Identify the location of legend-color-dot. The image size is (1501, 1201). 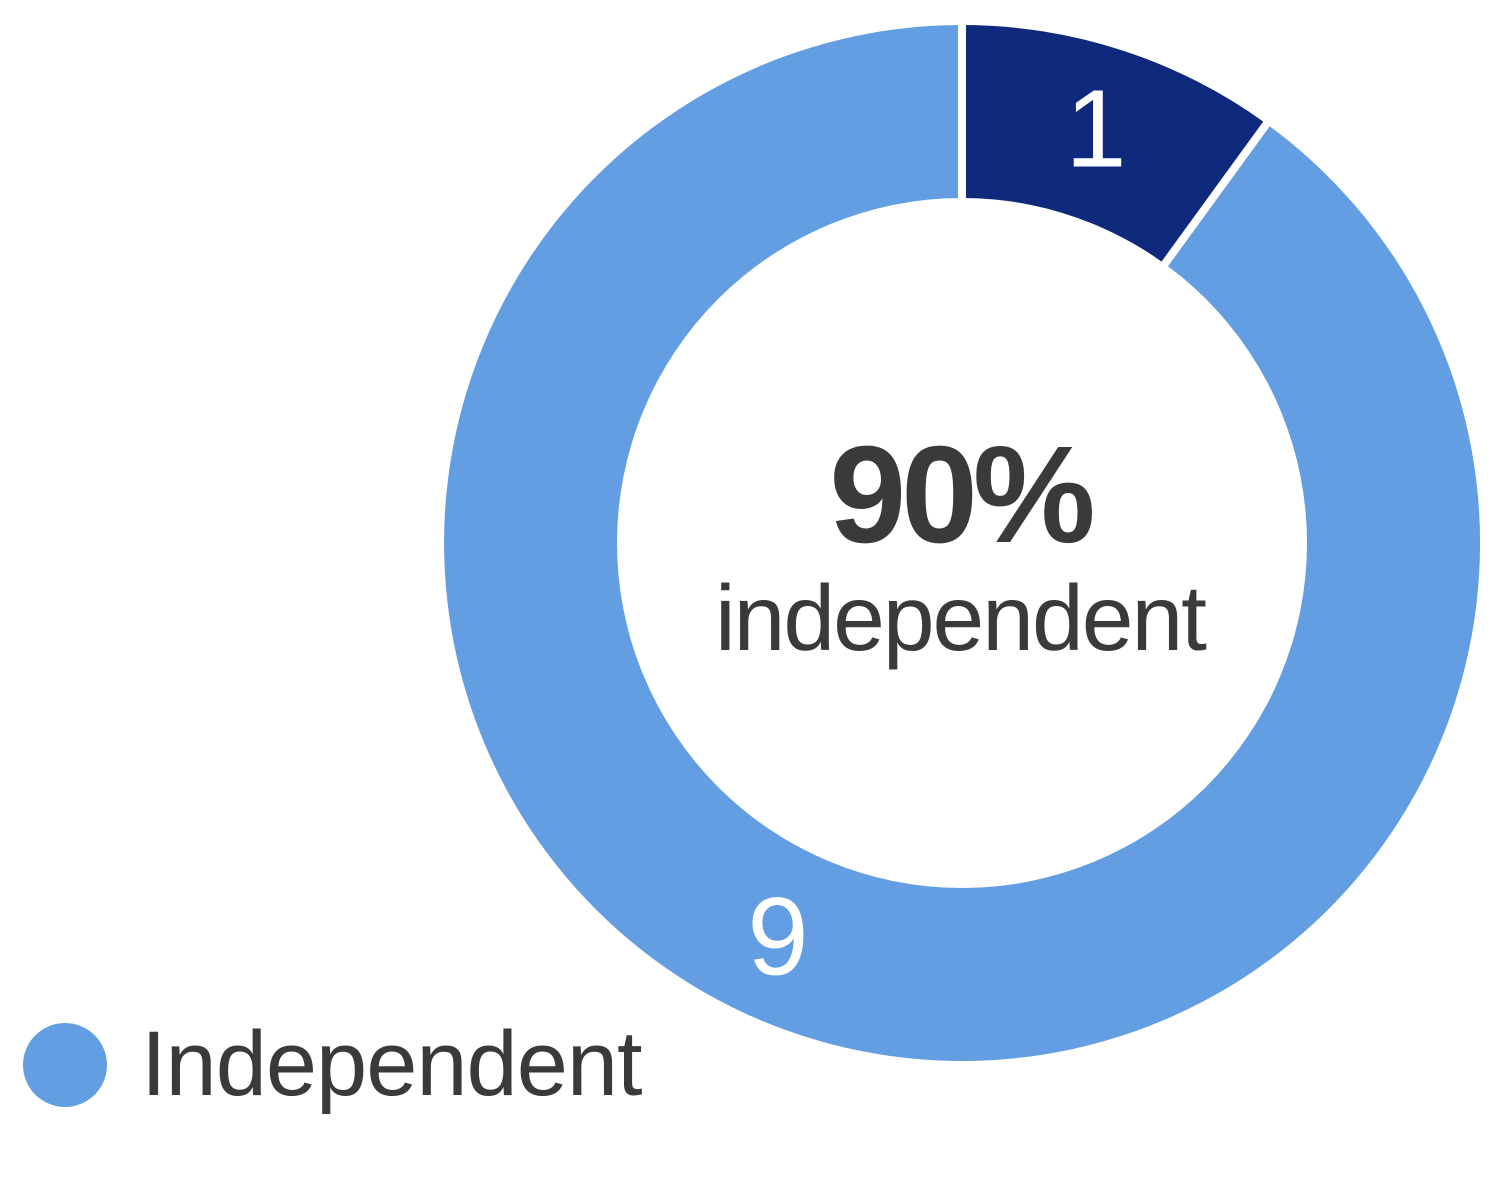
(65, 1064).